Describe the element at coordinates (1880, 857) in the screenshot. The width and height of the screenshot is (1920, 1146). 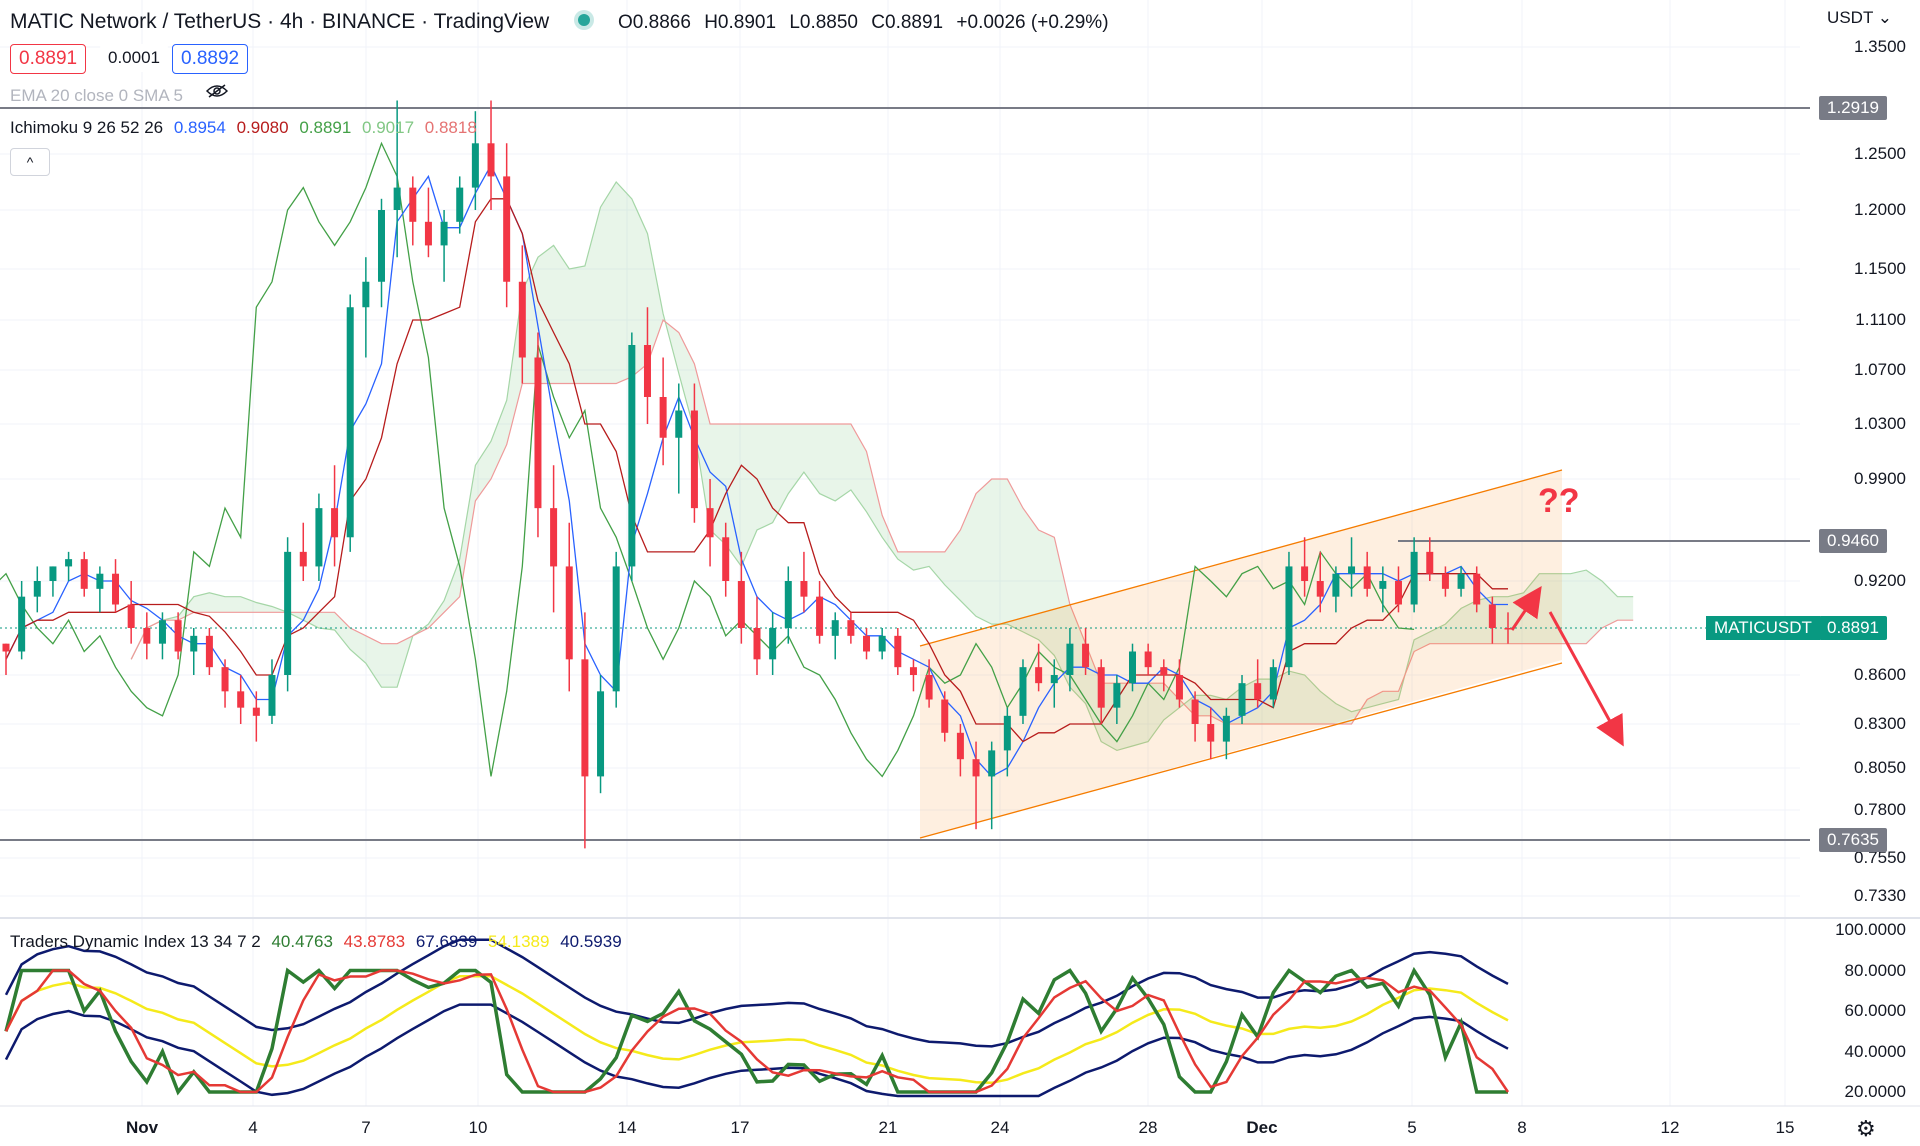
I see `price-tick: 0.7550` at that location.